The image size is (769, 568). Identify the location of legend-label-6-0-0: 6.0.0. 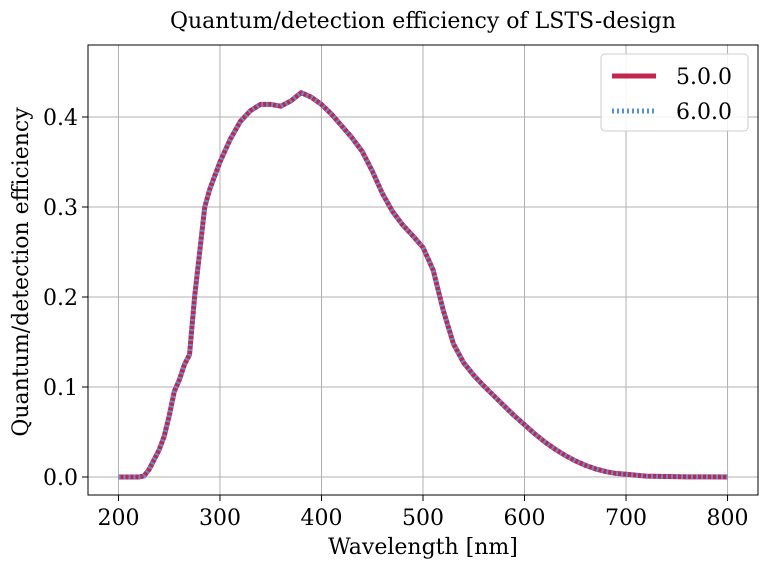
(704, 112).